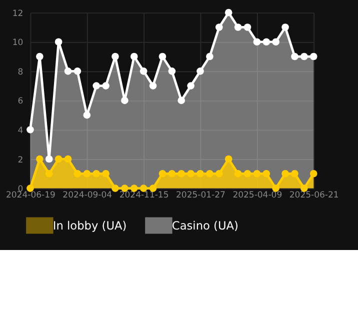 The height and width of the screenshot is (334, 358). I want to click on y-tick-label: 2, so click(21, 160).